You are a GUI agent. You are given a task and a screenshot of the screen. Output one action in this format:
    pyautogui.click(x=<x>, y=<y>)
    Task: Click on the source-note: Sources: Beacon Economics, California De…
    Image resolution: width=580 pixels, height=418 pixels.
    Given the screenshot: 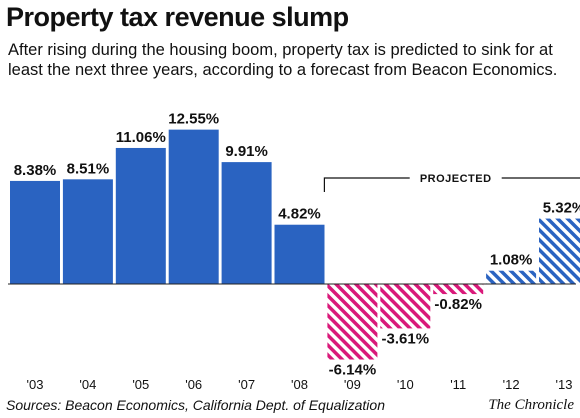 What is the action you would take?
    pyautogui.click(x=195, y=405)
    